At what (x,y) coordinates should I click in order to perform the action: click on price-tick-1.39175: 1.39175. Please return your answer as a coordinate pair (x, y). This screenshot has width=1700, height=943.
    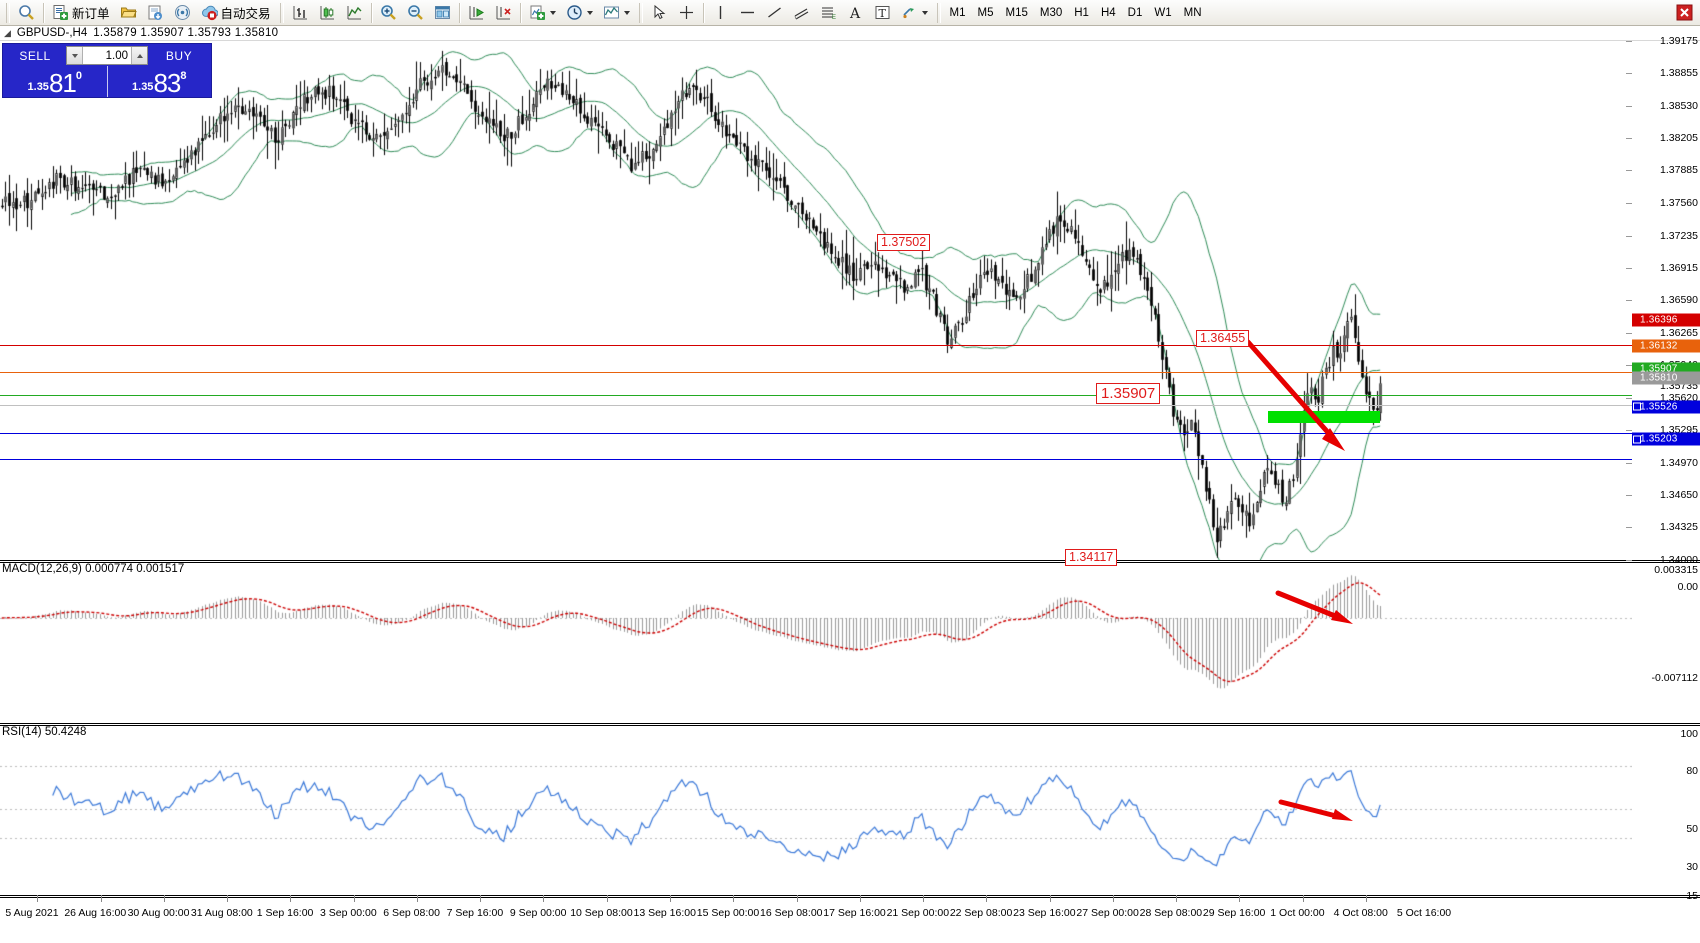
    Looking at the image, I should click on (1679, 41).